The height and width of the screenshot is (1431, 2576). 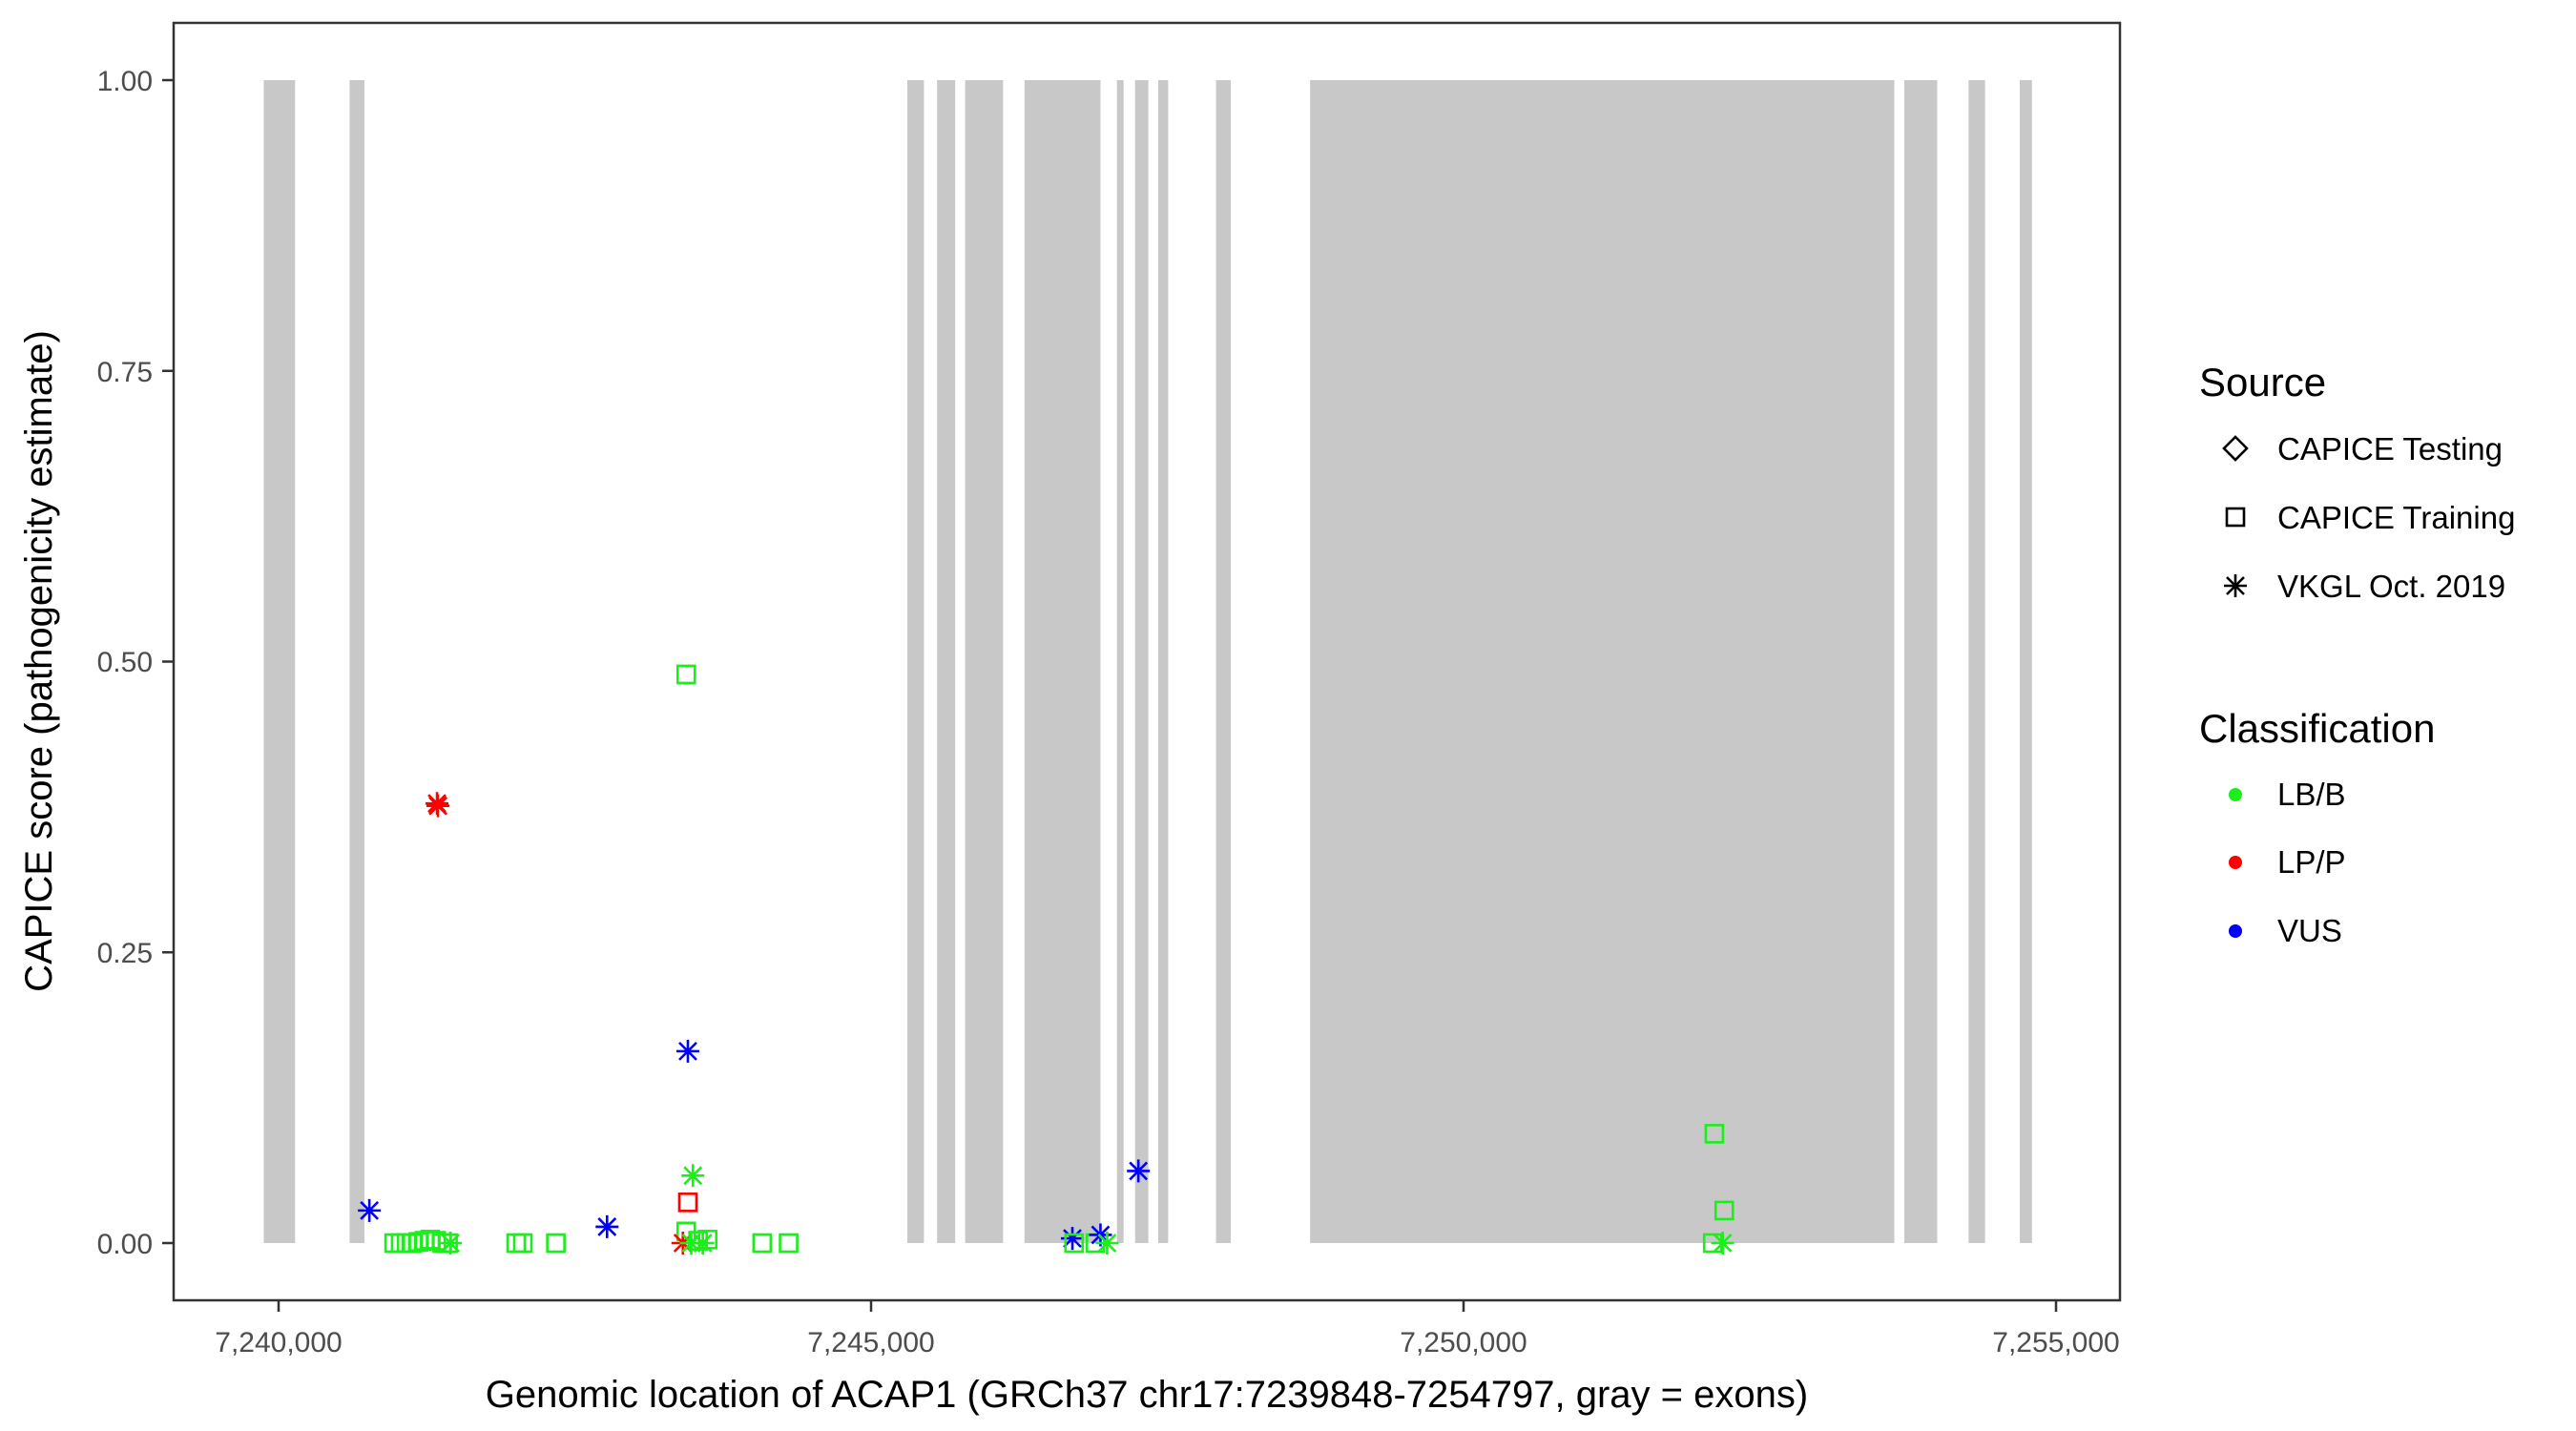 I want to click on legend-square-icon, so click(x=2235, y=517).